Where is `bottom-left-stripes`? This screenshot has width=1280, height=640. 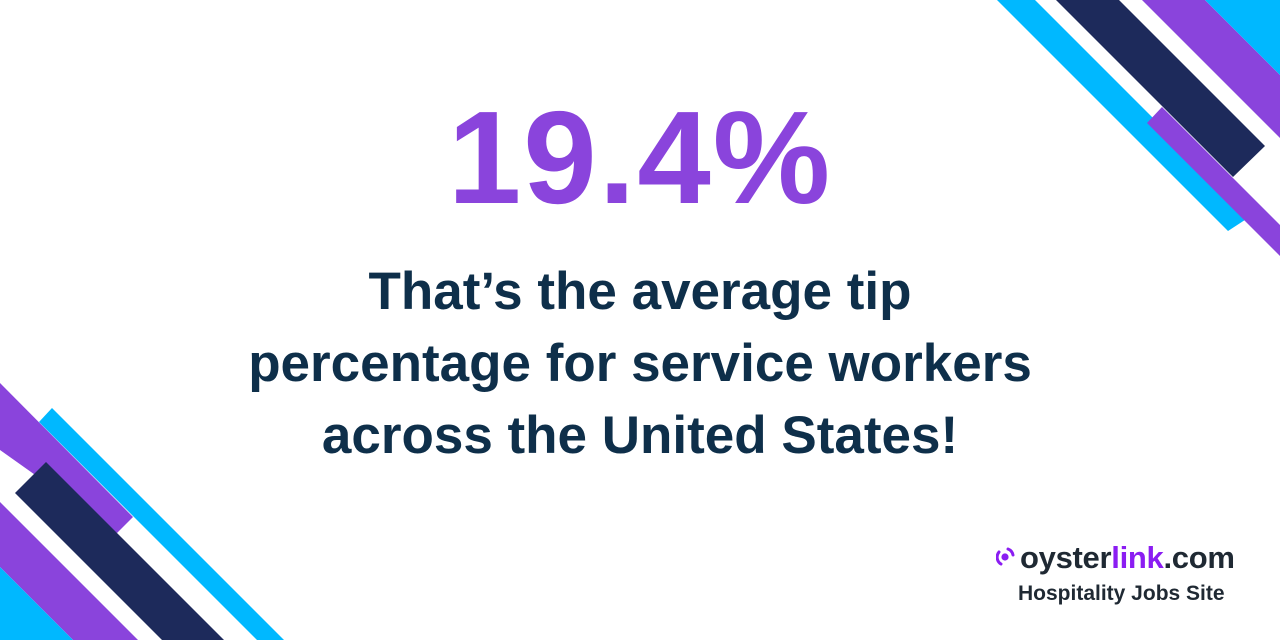 bottom-left-stripes is located at coordinates (142, 511).